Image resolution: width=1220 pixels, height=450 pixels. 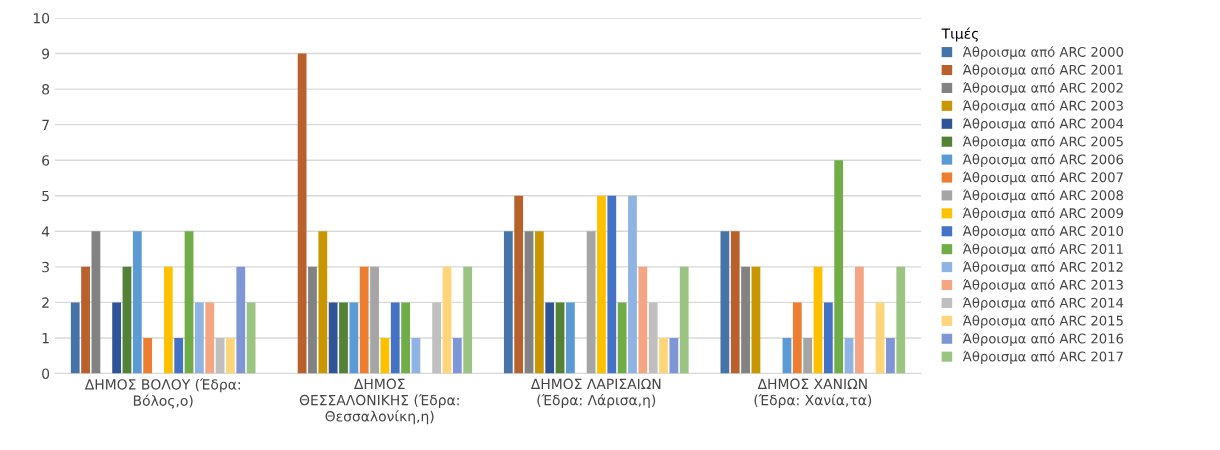 What do you see at coordinates (45, 231) in the screenshot?
I see `y-tick-label: 4` at bounding box center [45, 231].